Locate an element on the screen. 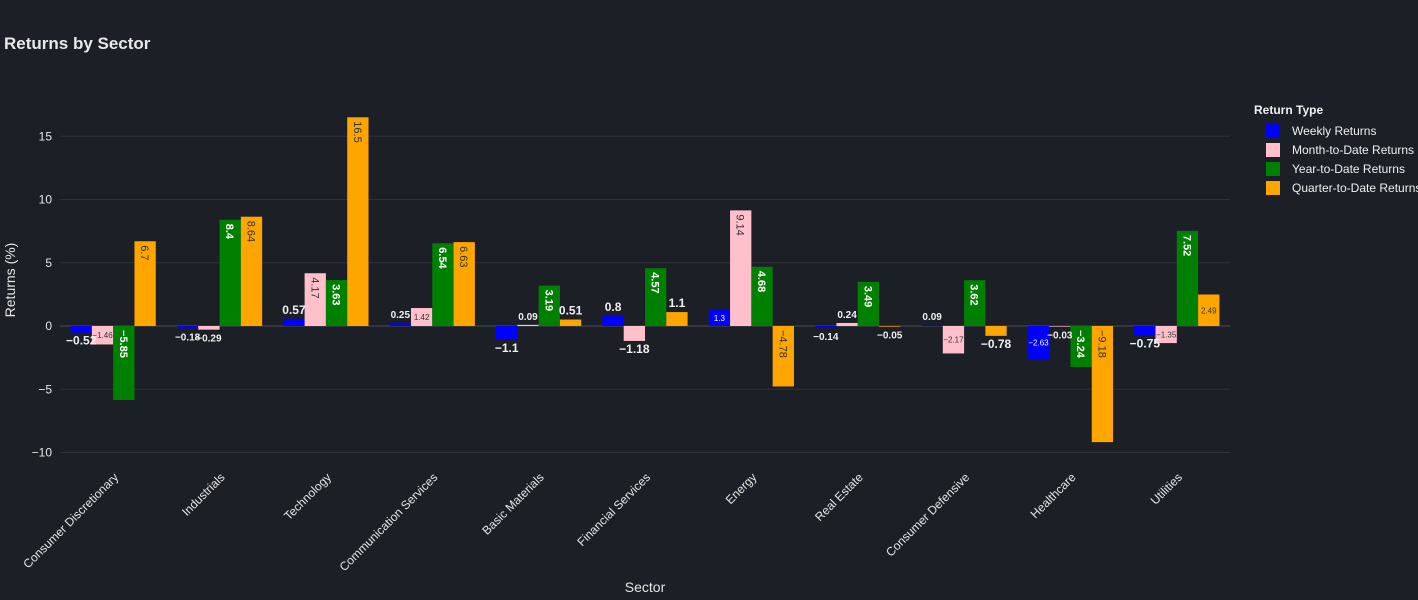  x-tick-label: Utilities is located at coordinates (1166, 488).